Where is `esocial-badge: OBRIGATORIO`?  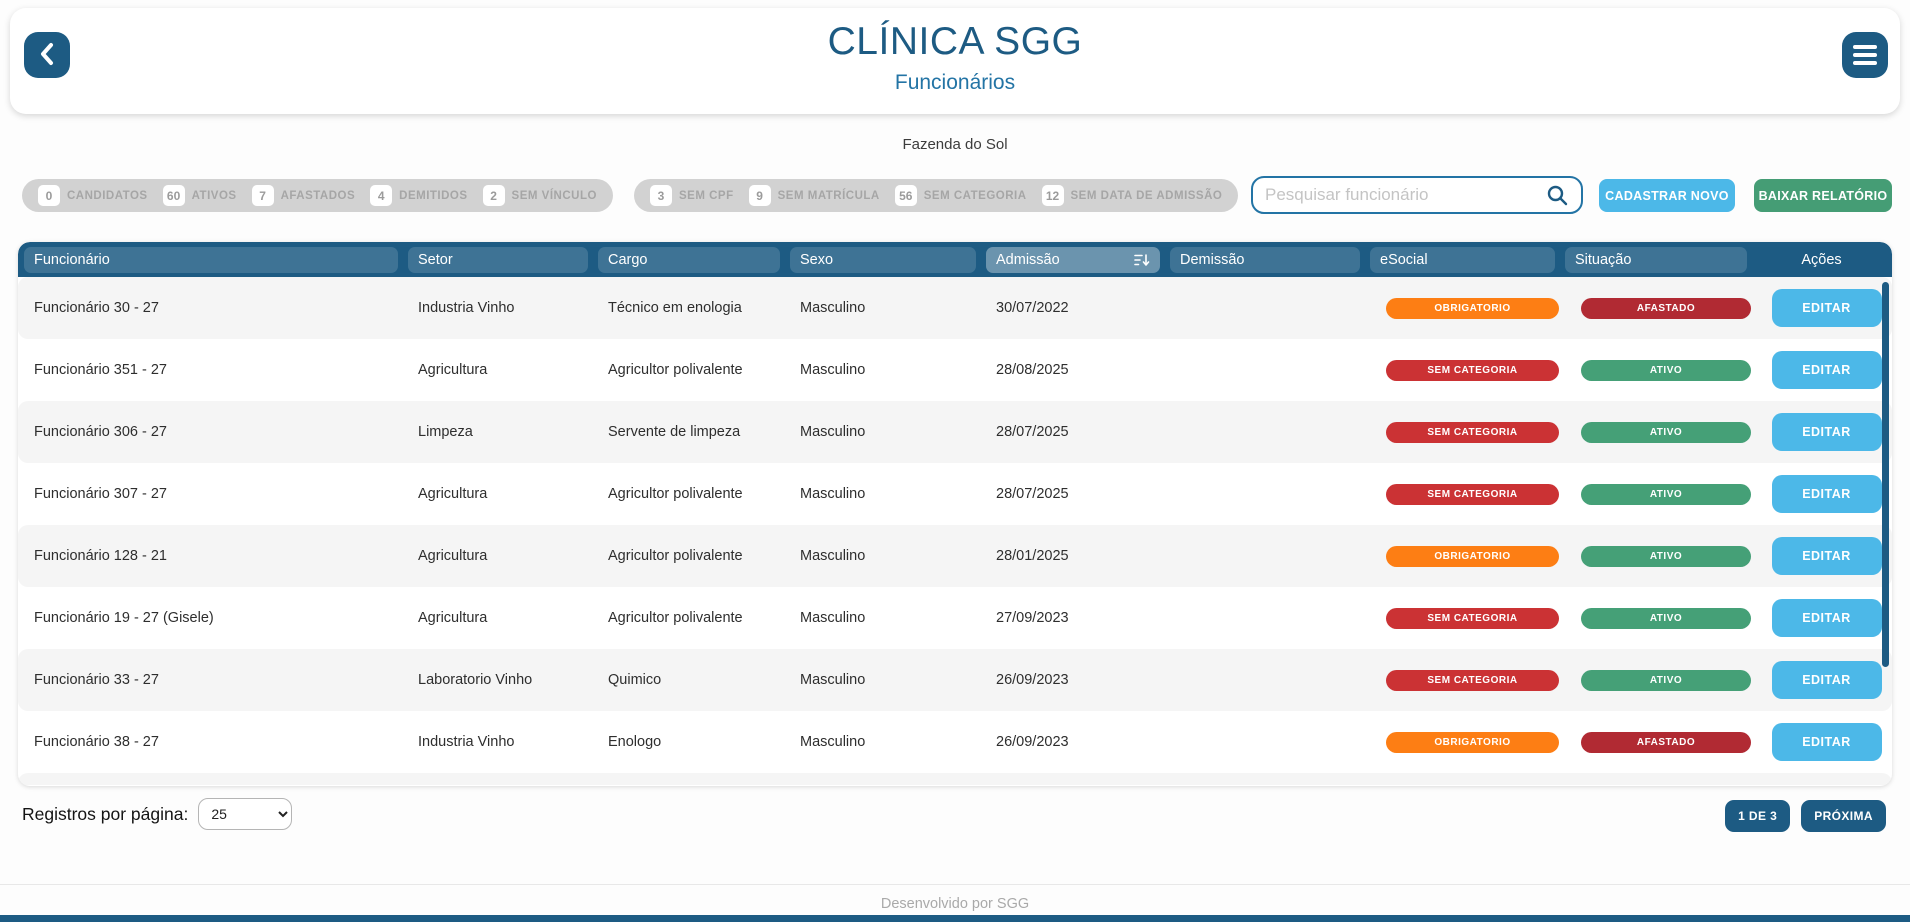 esocial-badge: OBRIGATORIO is located at coordinates (1472, 308).